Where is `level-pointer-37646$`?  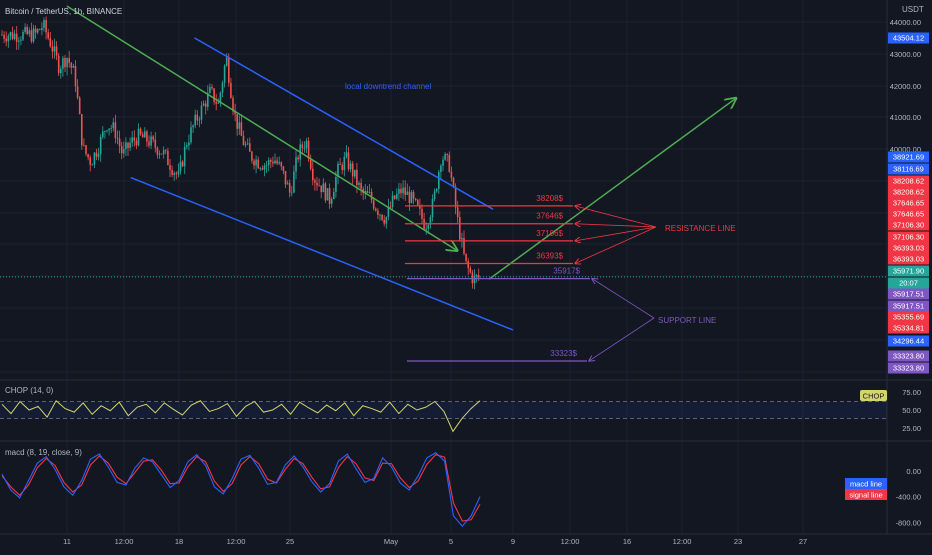
level-pointer-37646$ is located at coordinates (616, 226).